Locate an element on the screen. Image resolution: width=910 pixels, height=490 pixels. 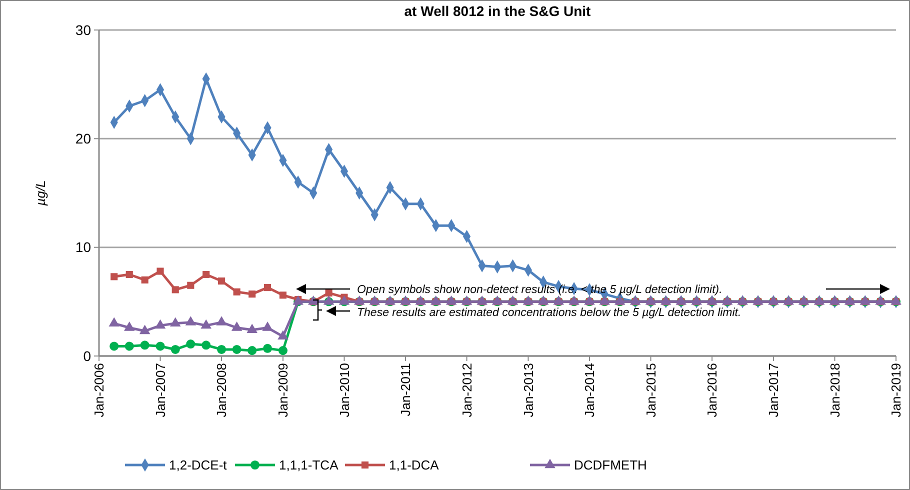
x-tick-label: Jan-2007 is located at coordinates (160, 390).